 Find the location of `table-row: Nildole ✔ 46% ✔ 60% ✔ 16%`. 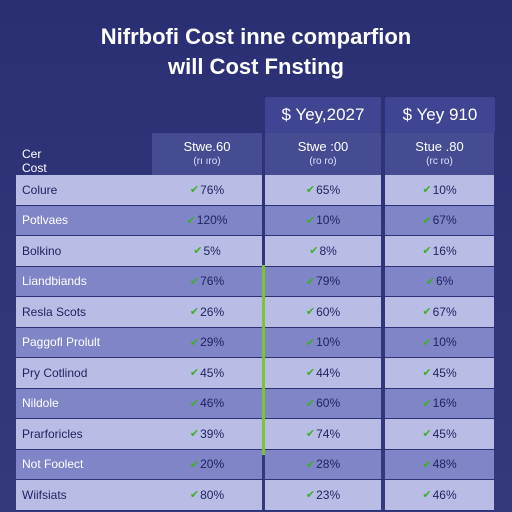

table-row: Nildole ✔ 46% ✔ 60% ✔ 16% is located at coordinates (255, 403).